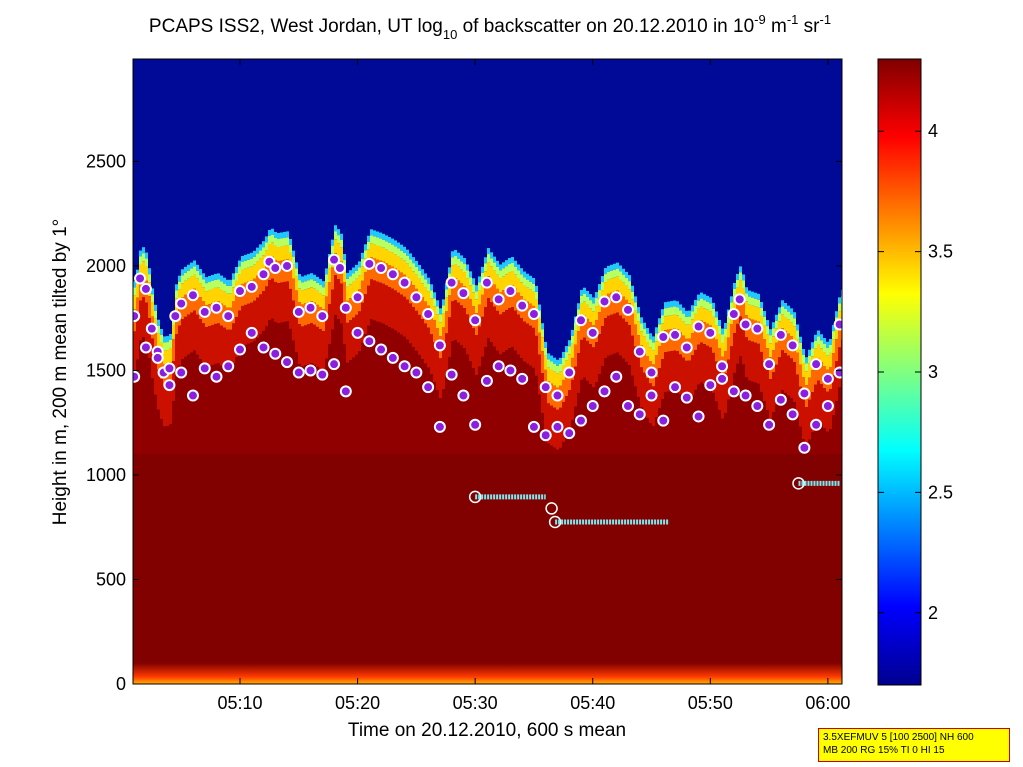 This screenshot has height=767, width=1023. What do you see at coordinates (809, 26) in the screenshot?
I see `title-unit-sr: sr` at bounding box center [809, 26].